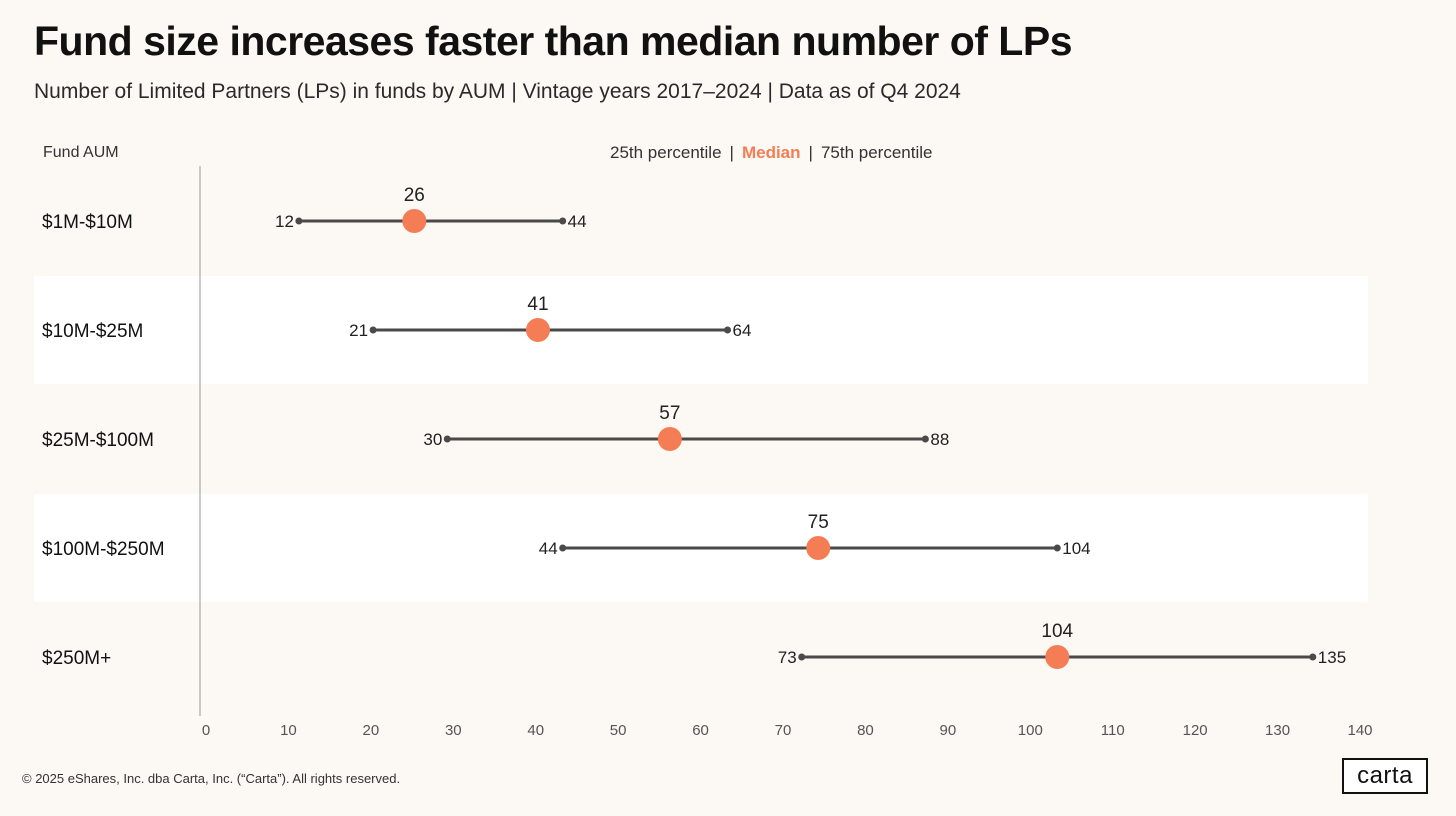 Image resolution: width=1456 pixels, height=816 pixels. I want to click on carta-logo: carta, so click(1385, 776).